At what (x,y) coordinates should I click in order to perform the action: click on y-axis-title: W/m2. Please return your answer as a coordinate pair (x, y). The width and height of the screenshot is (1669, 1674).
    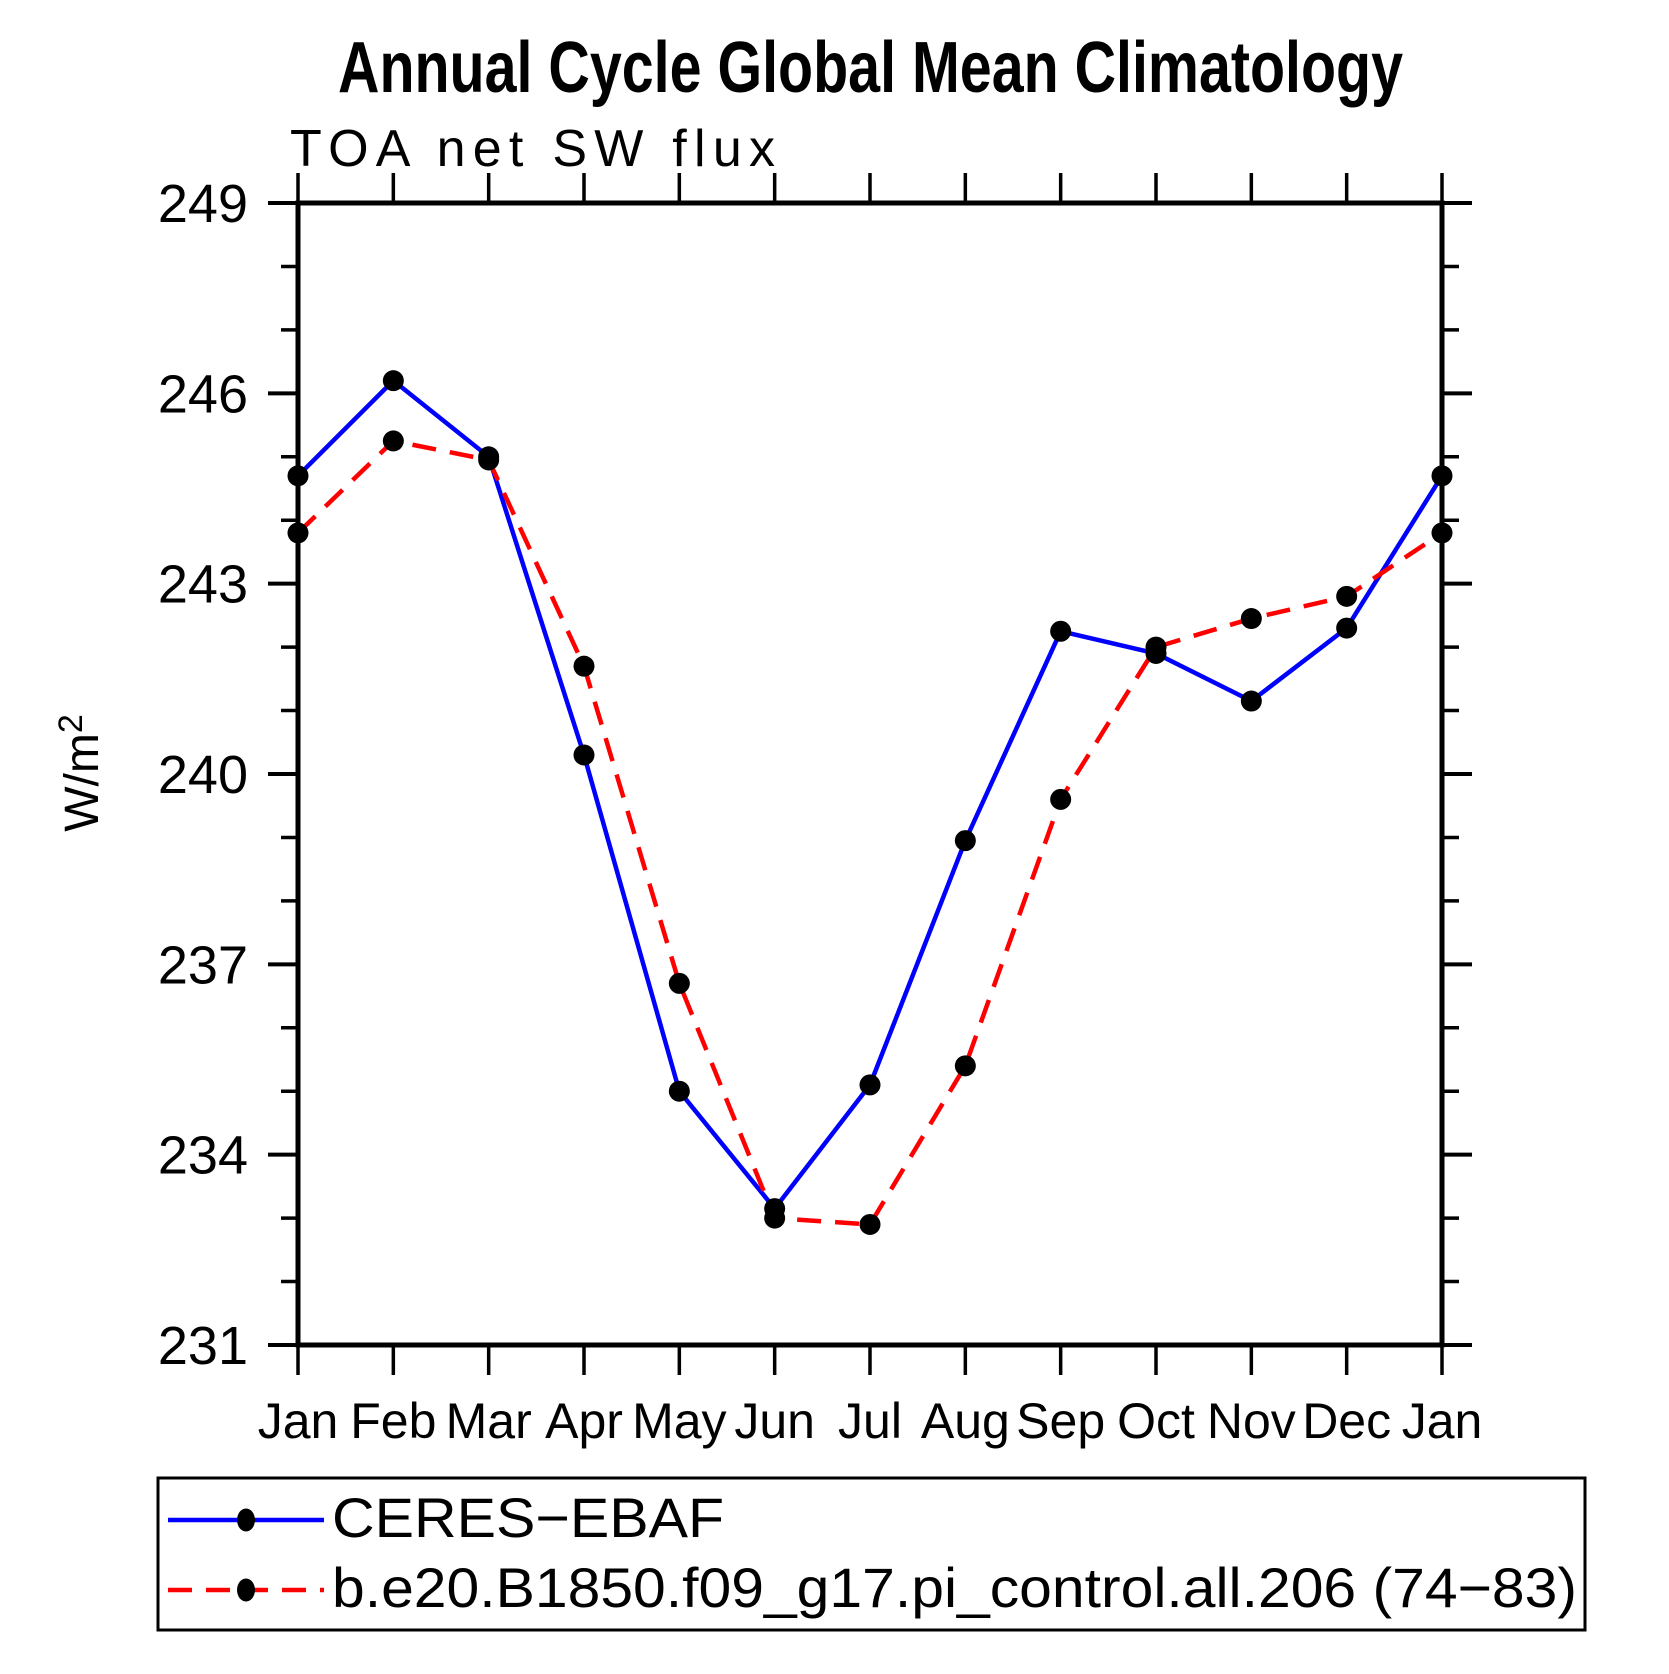
    Looking at the image, I should click on (80, 773).